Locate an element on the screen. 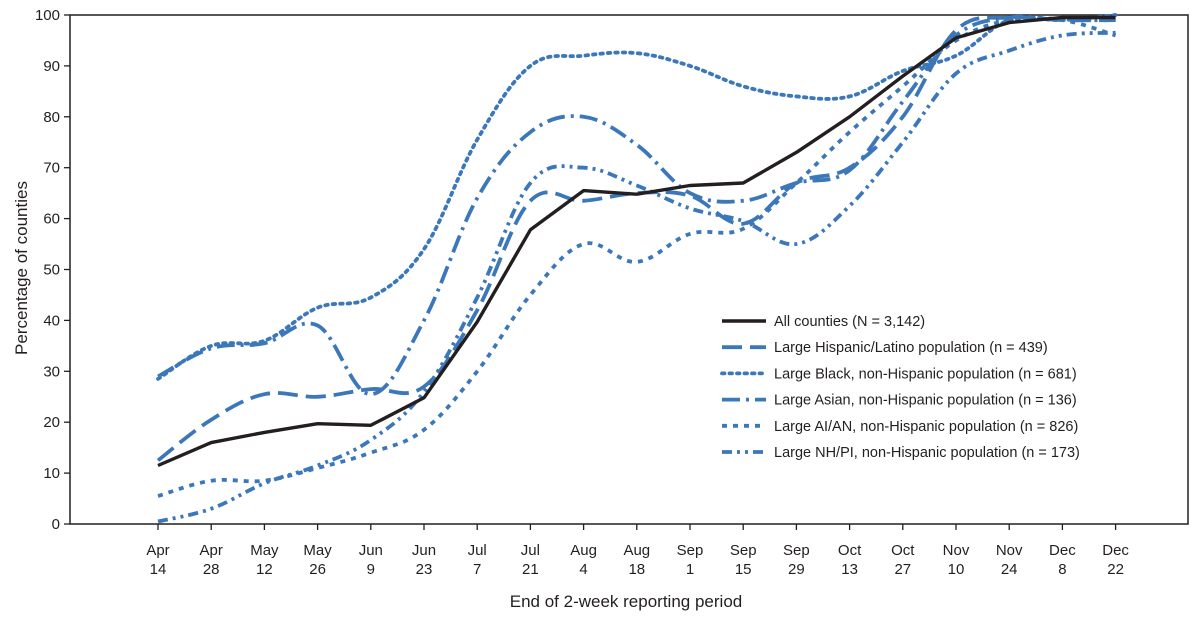 The height and width of the screenshot is (623, 1200). y-tick-label: 30 is located at coordinates (51, 371).